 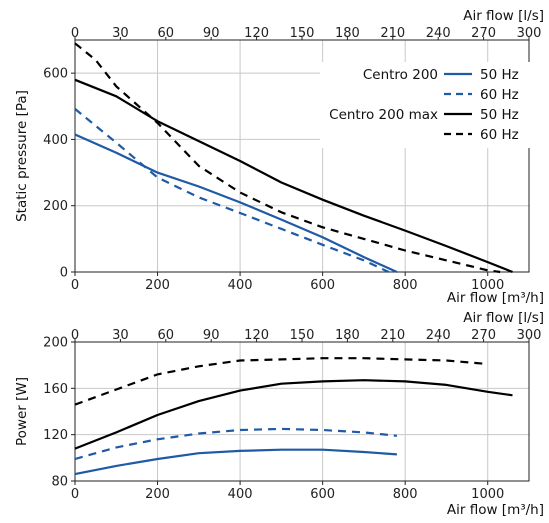 I want to click on series-line-centro-200-max-60-hz, so click(x=281, y=381).